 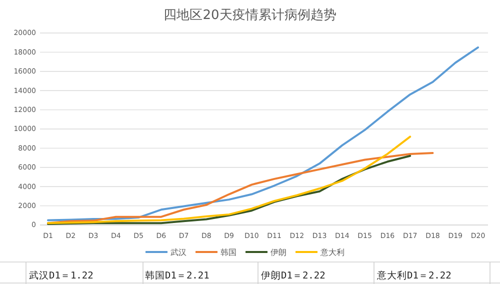 What do you see at coordinates (61, 275) in the screenshot?
I see `text: 武汉D1＝1.22` at bounding box center [61, 275].